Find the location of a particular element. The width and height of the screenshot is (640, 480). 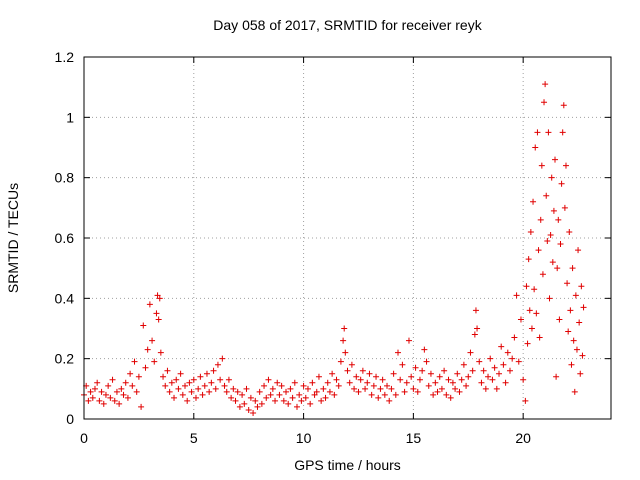

x-tick-label: 0 is located at coordinates (84, 438).